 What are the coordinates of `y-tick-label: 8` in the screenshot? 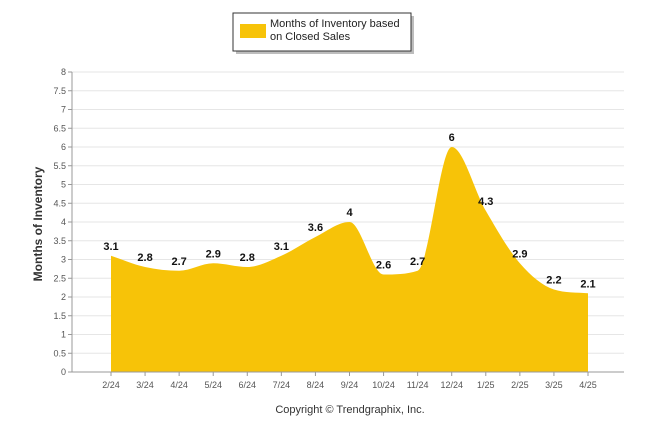 It's located at (63, 72).